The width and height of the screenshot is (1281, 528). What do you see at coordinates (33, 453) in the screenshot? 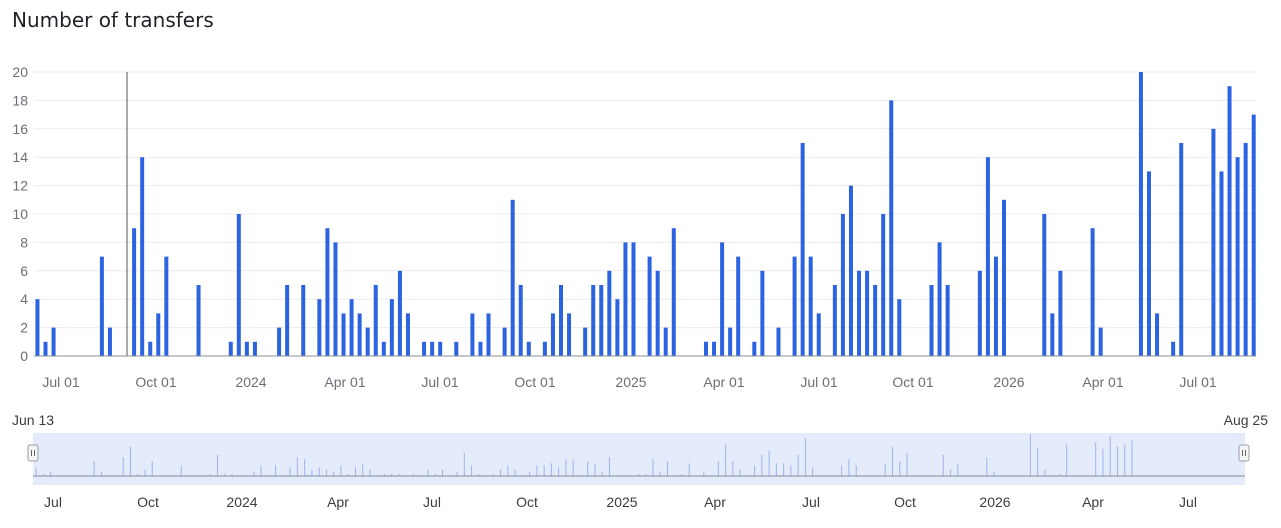
I see `navigator-left-handle` at bounding box center [33, 453].